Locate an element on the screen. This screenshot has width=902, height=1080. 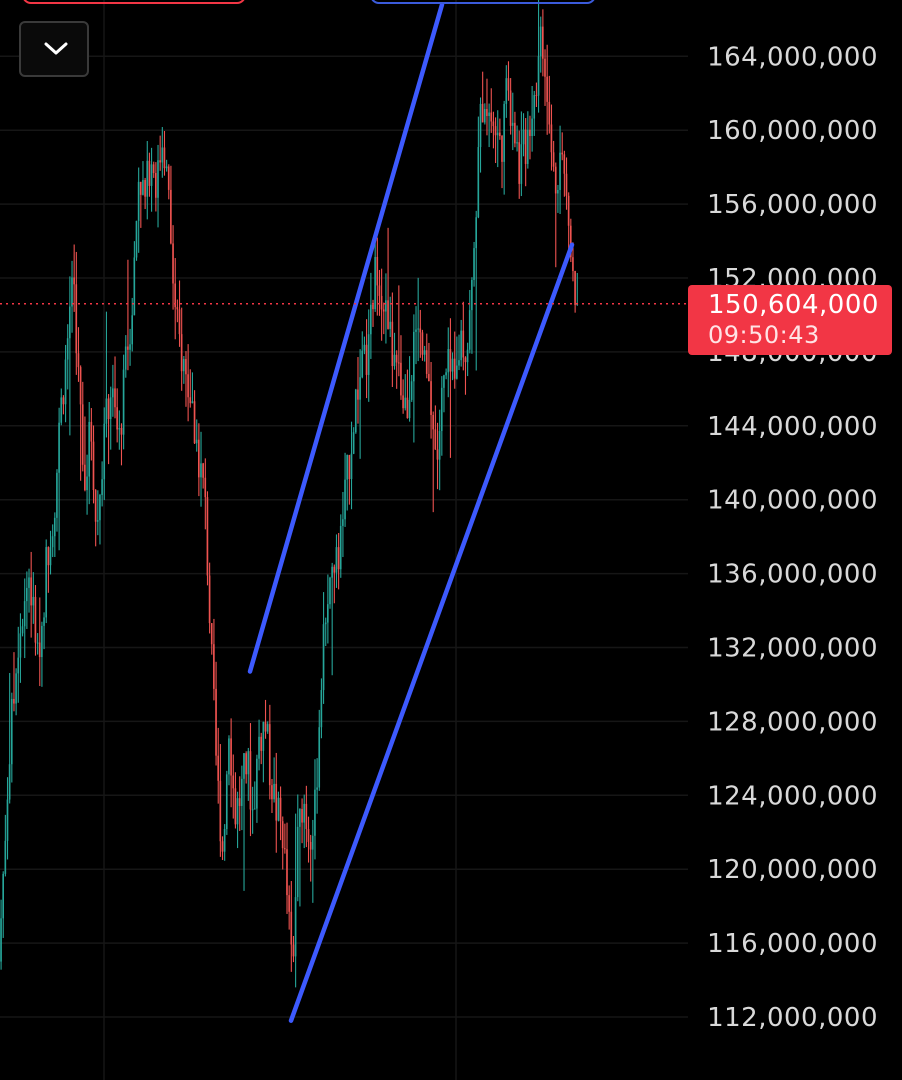
chevron-down-icon is located at coordinates (56, 48).